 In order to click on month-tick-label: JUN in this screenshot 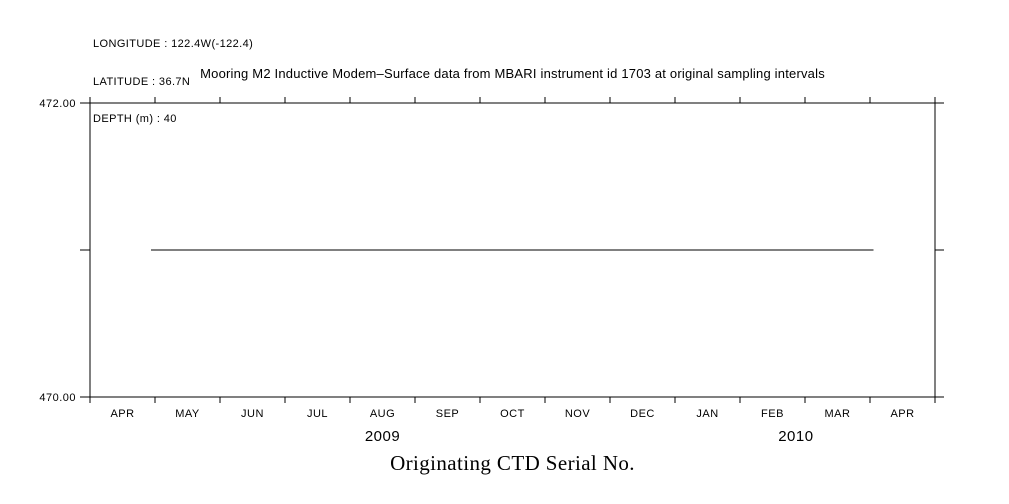, I will do `click(252, 414)`.